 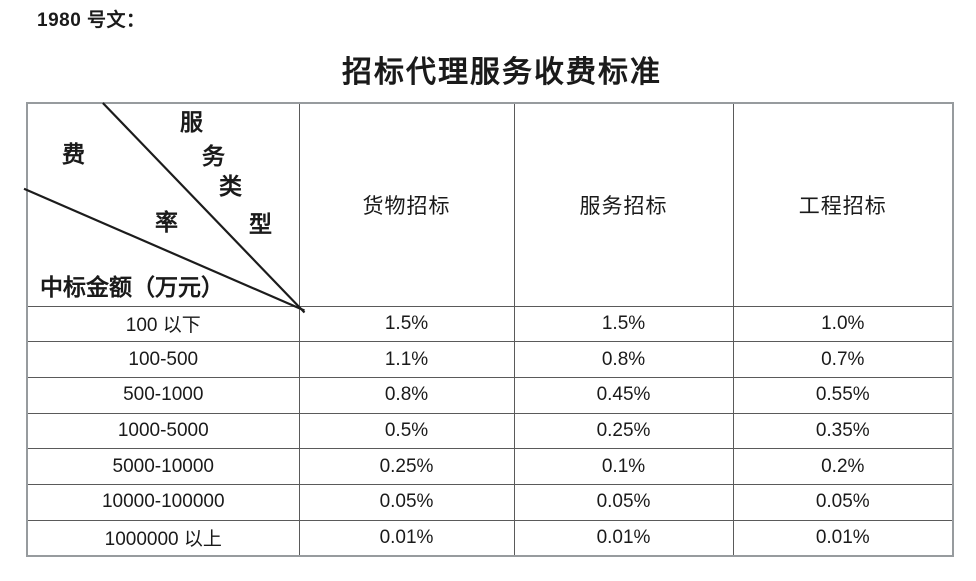 I want to click on cell-value: 1.0%, so click(x=843, y=324).